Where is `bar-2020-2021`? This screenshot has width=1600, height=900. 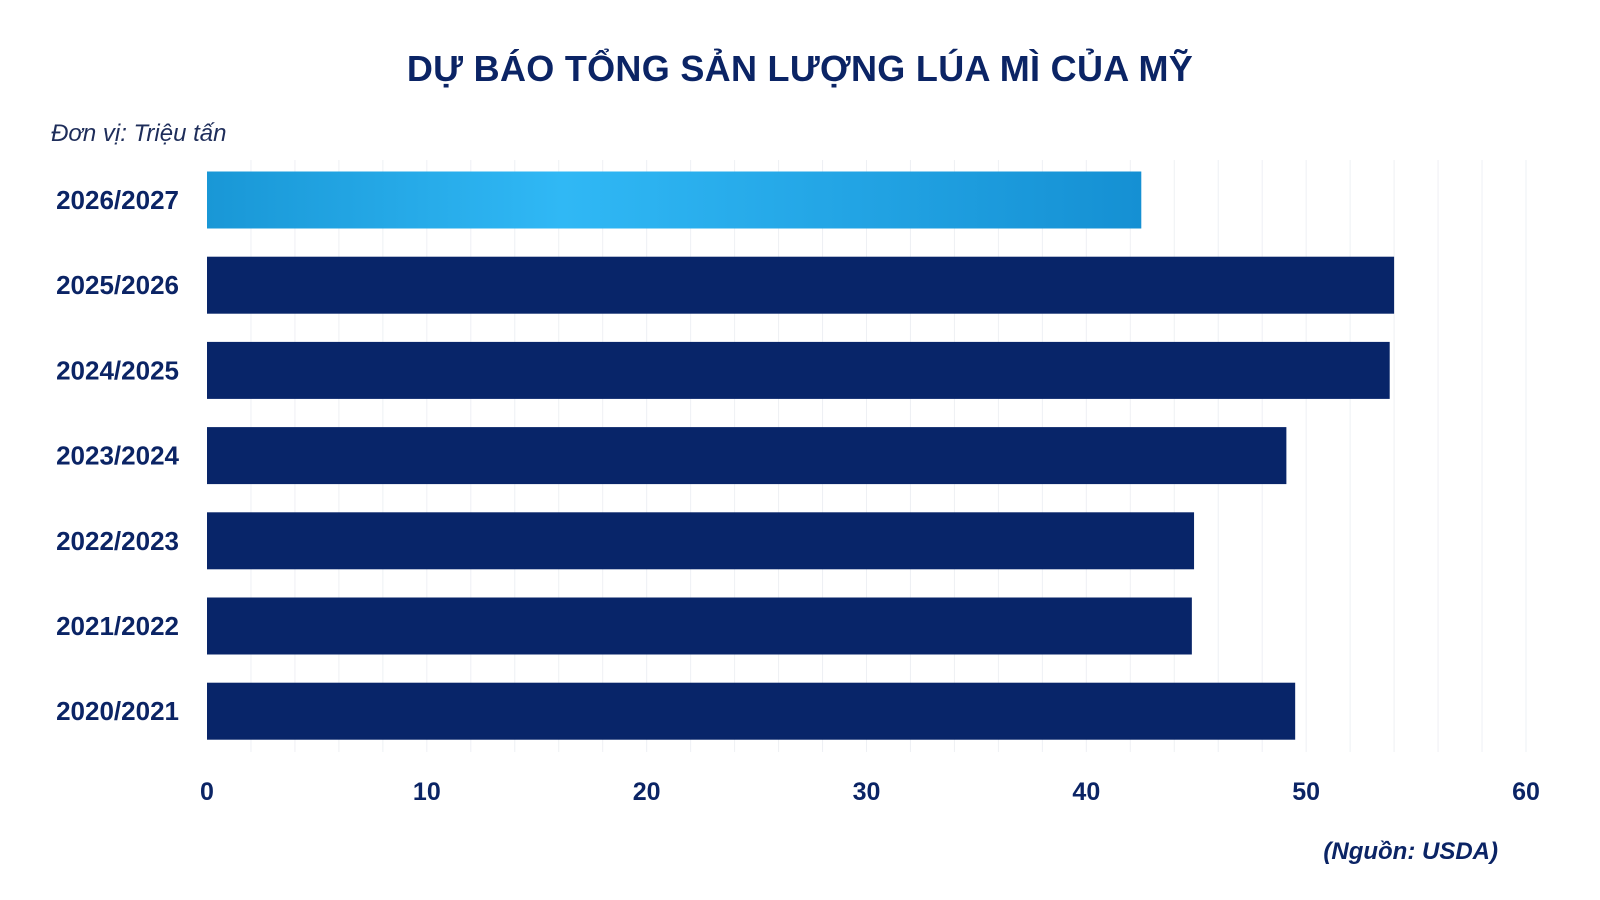 bar-2020-2021 is located at coordinates (751, 711).